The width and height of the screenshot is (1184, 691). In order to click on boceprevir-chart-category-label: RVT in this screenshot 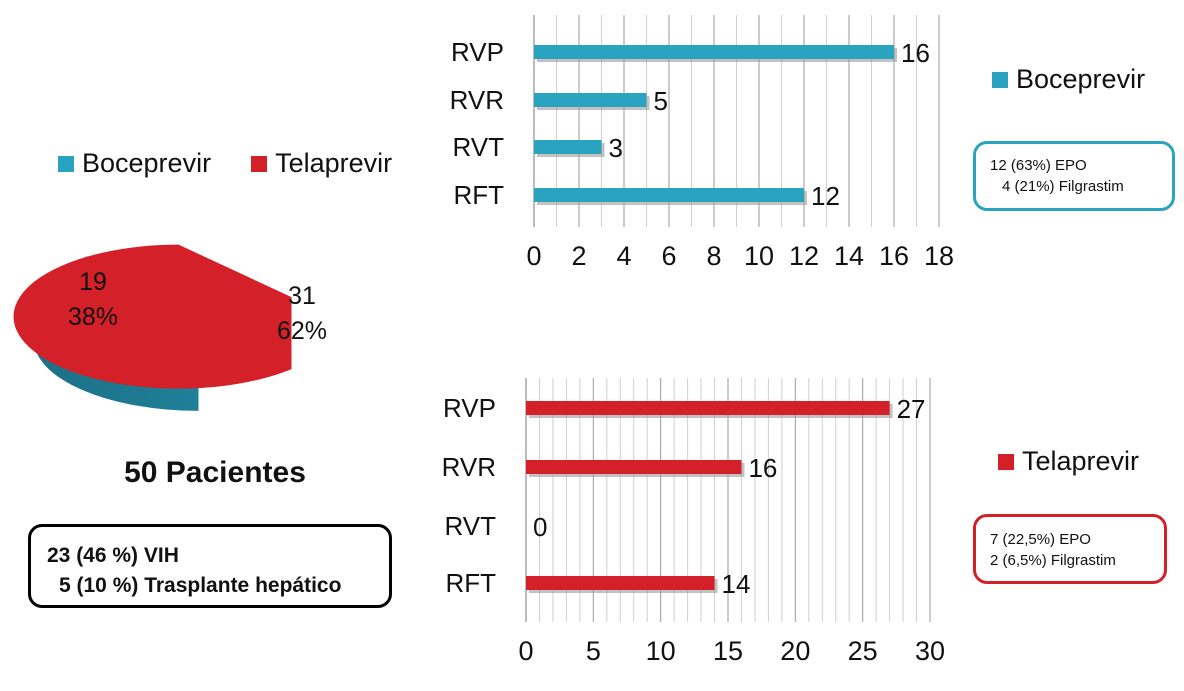, I will do `click(478, 147)`.